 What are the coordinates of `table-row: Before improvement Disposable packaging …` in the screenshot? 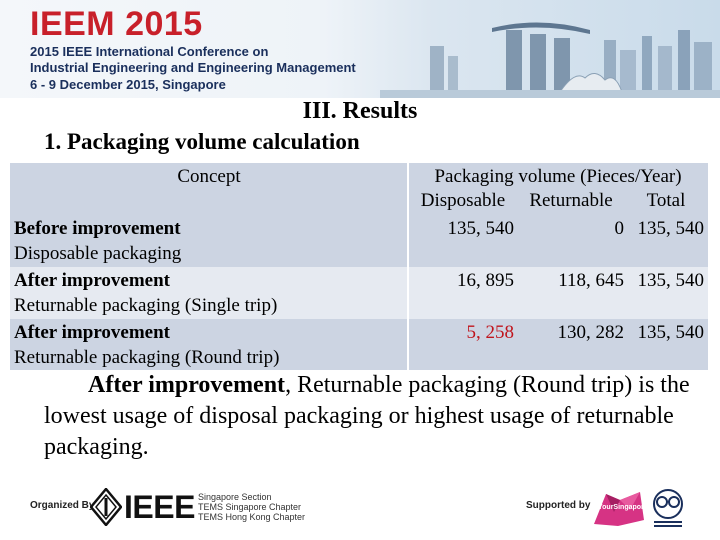 It's located at (359, 241).